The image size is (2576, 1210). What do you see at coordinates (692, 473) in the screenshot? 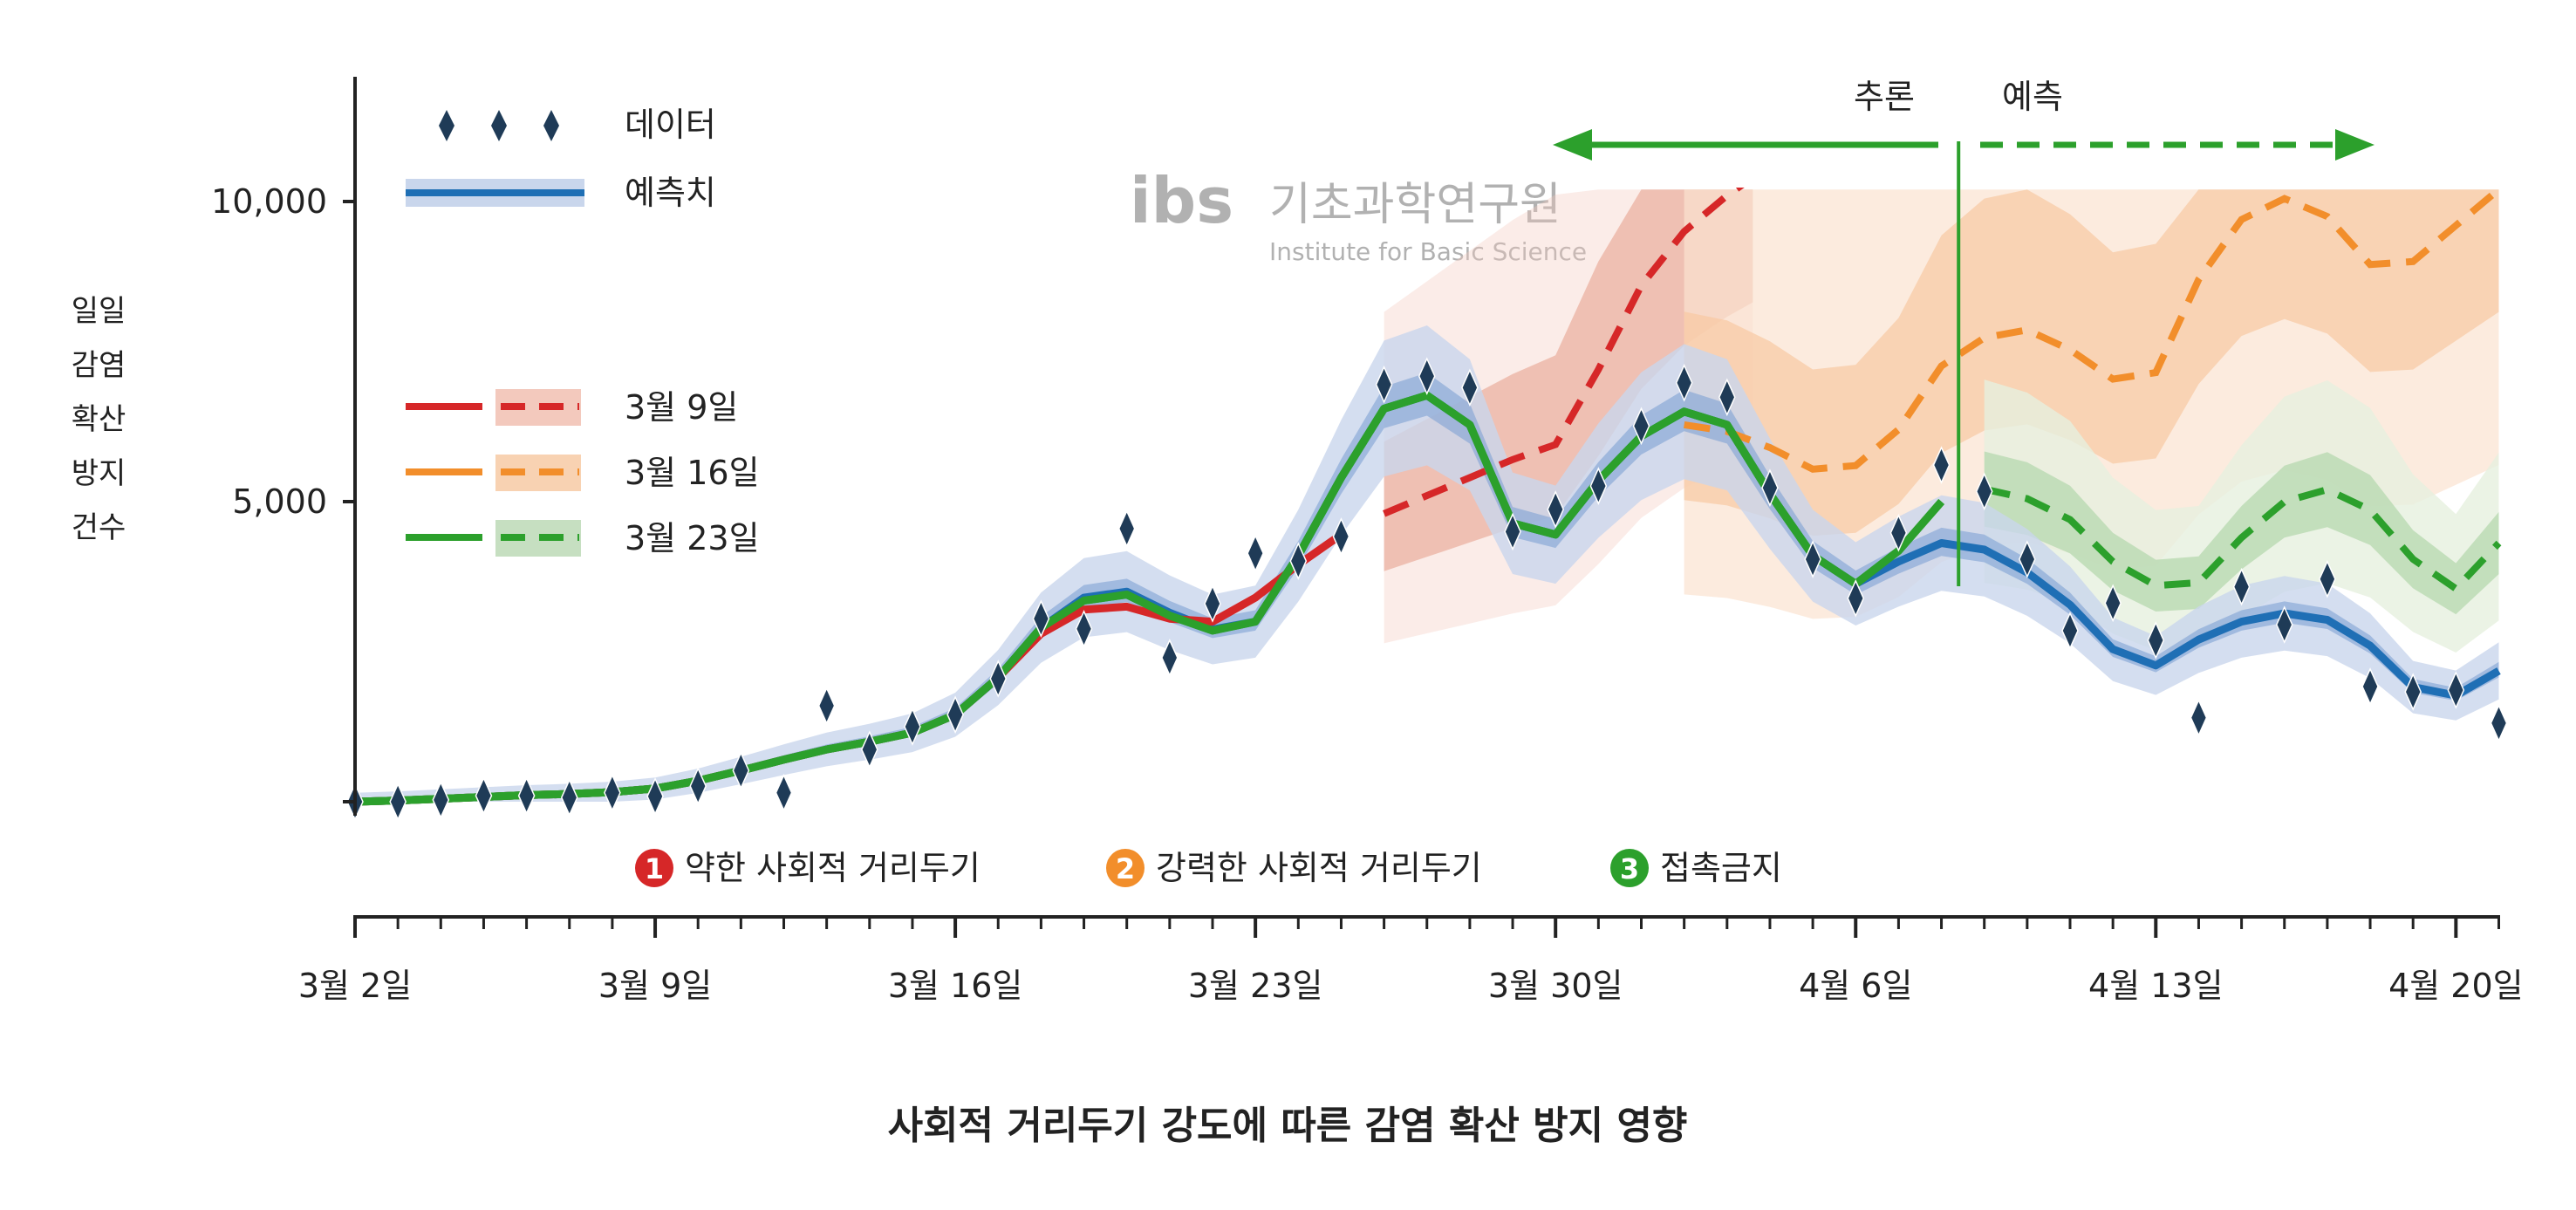
I see `legend-label: 3월 16일` at bounding box center [692, 473].